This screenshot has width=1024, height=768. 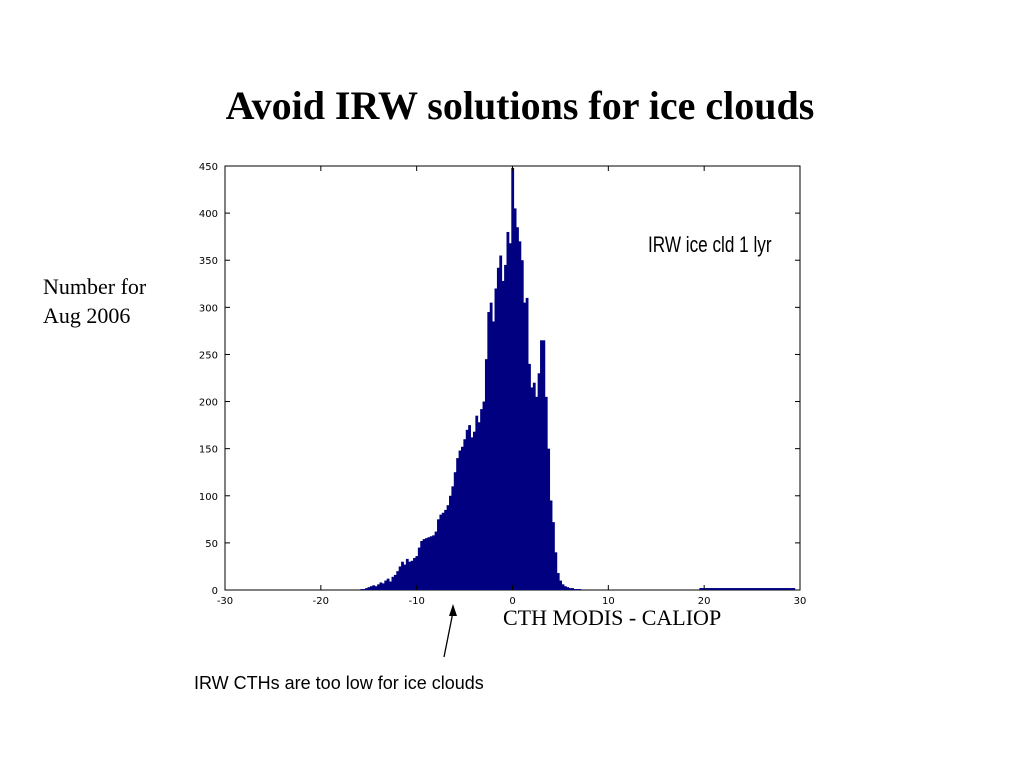 I want to click on y-tick-label: 200, so click(x=208, y=403).